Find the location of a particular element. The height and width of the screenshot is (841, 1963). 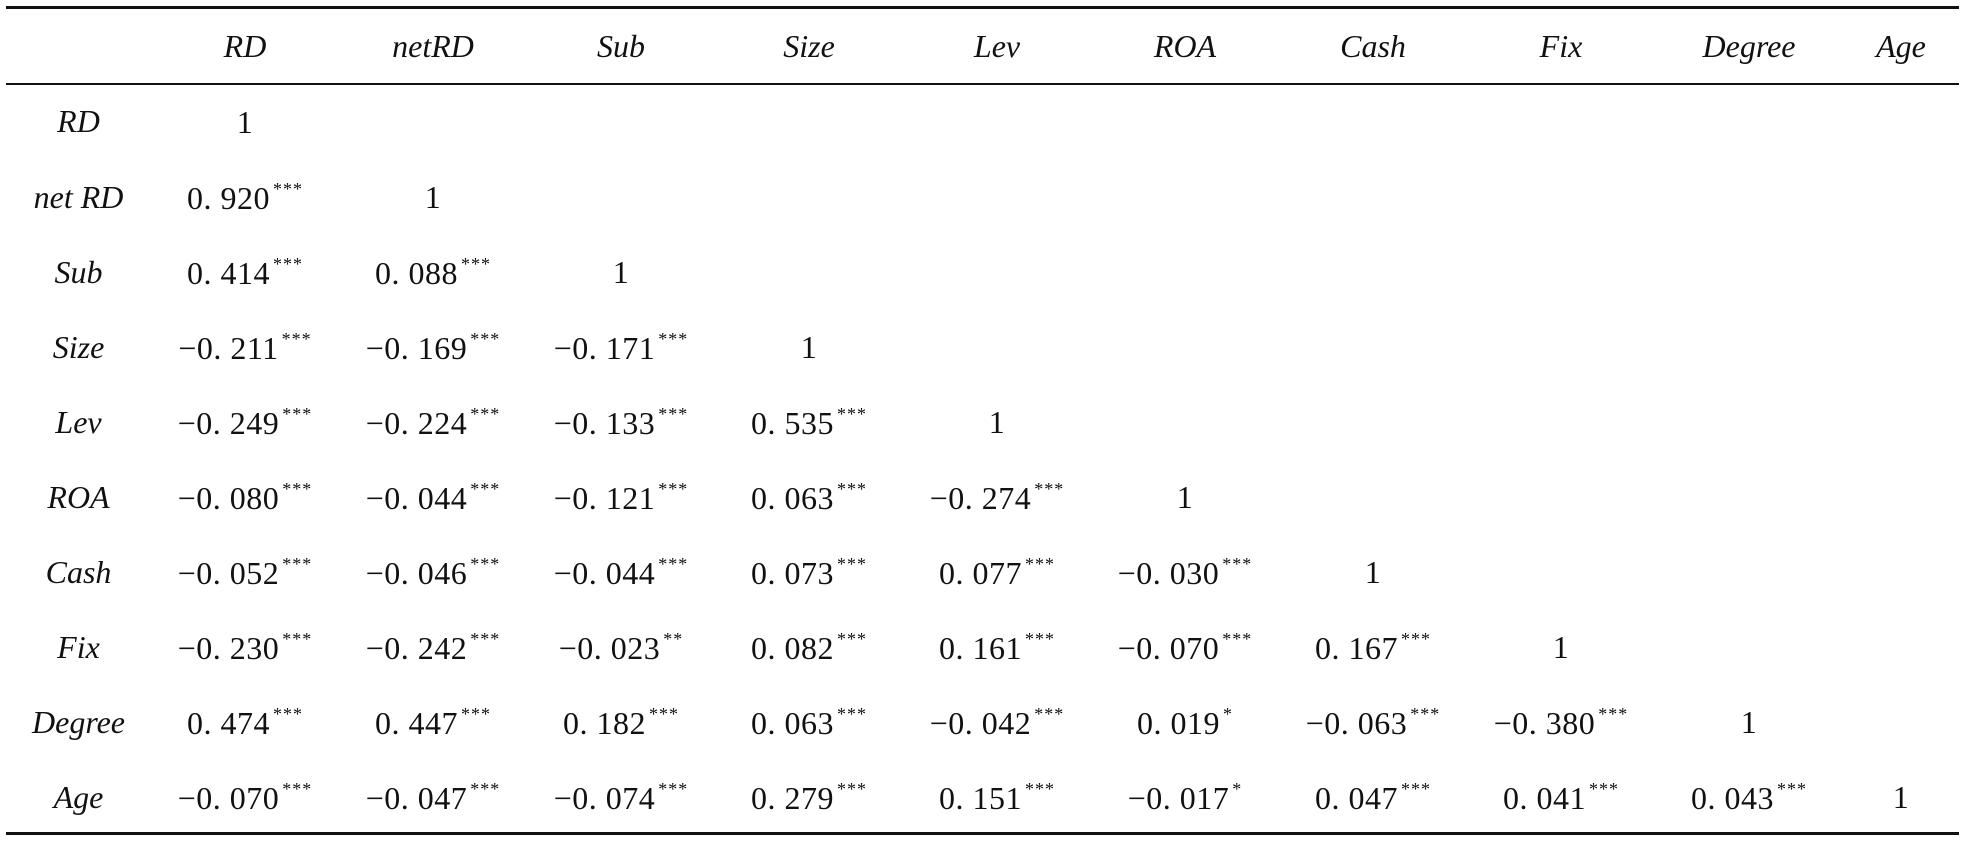

cell-value: −0. 249 is located at coordinates (228, 422).